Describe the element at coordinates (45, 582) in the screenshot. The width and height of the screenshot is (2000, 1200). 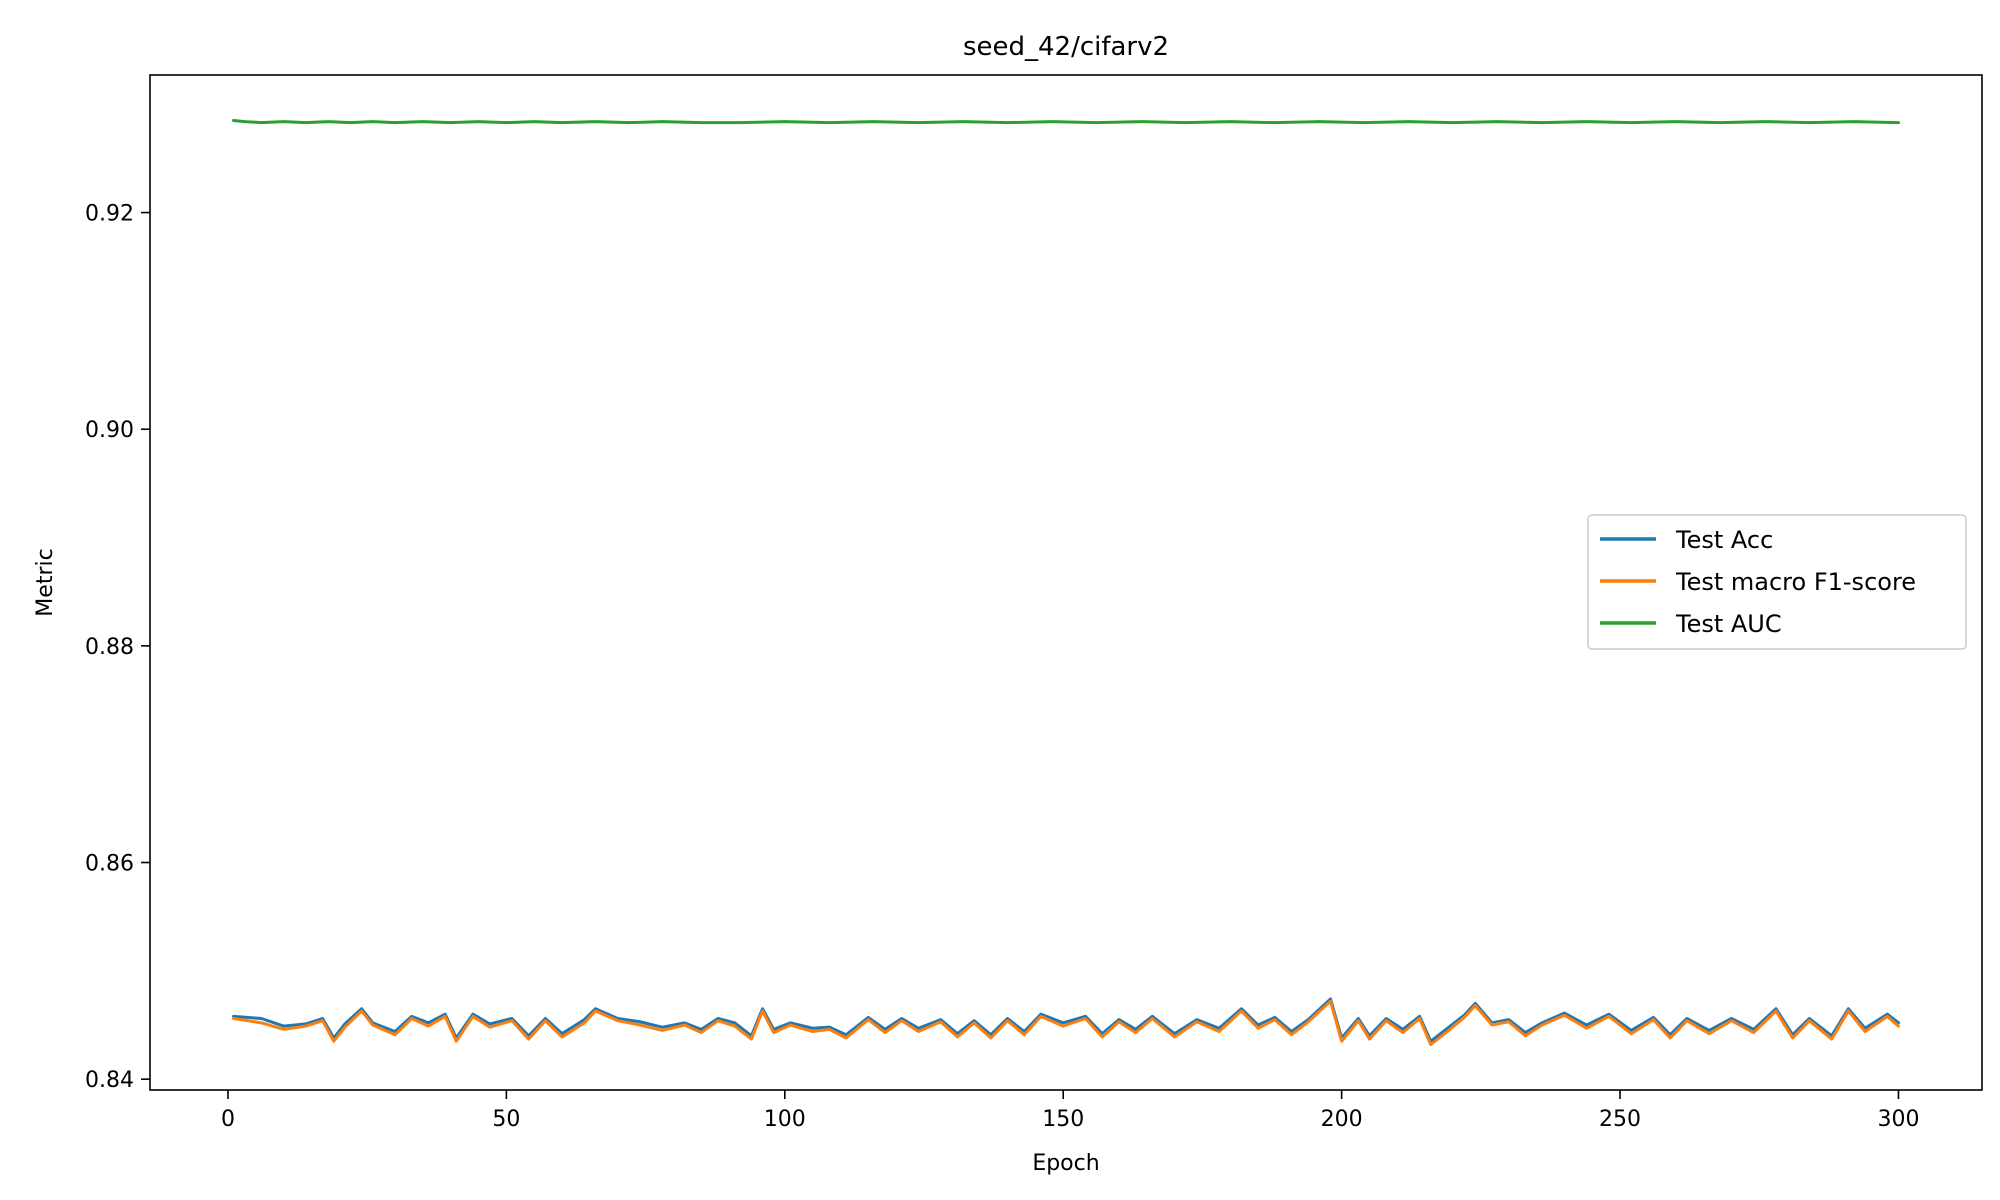
I see `y-axis-title: Metric` at that location.